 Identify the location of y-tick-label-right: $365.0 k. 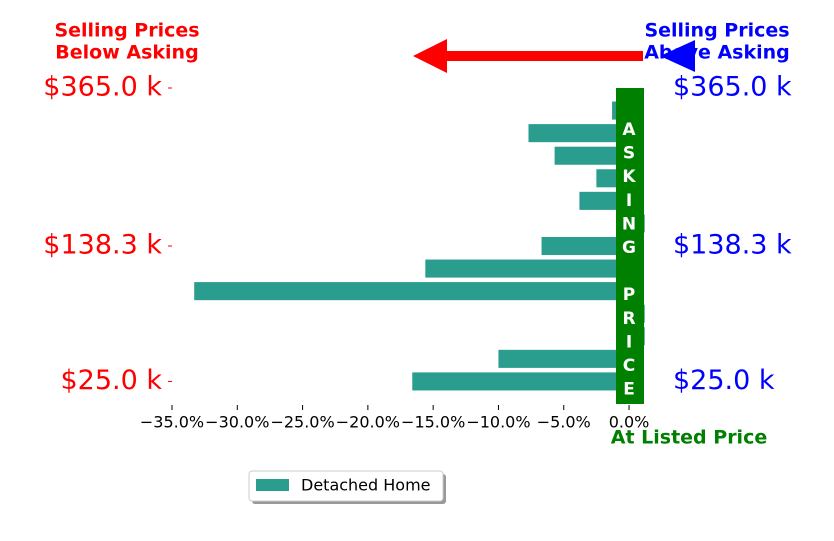
(732, 87).